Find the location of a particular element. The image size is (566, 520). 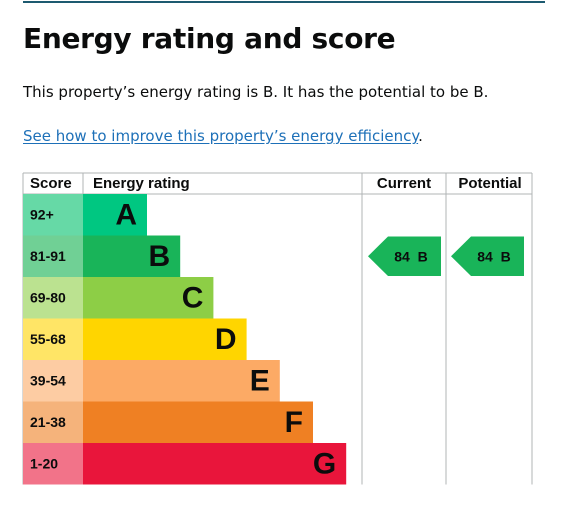

column-header: Energy rating is located at coordinates (141, 183).